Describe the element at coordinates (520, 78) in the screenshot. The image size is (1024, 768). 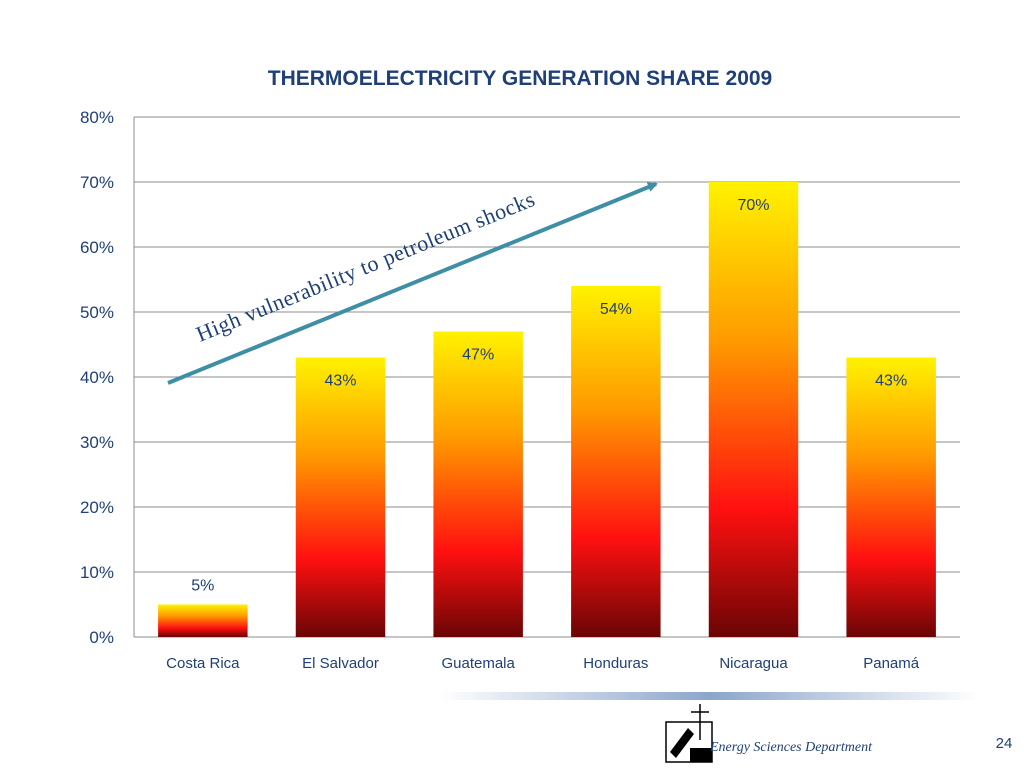
I see `chart-title: THERMOELECTRICITY GENERATION SHARE 2009` at that location.